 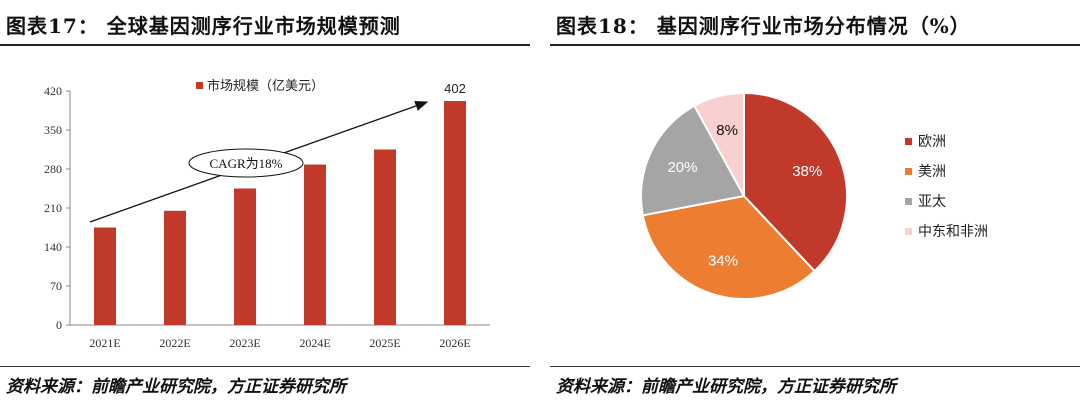 I want to click on legend-label: 市场规模（亿美元）, so click(x=265, y=86).